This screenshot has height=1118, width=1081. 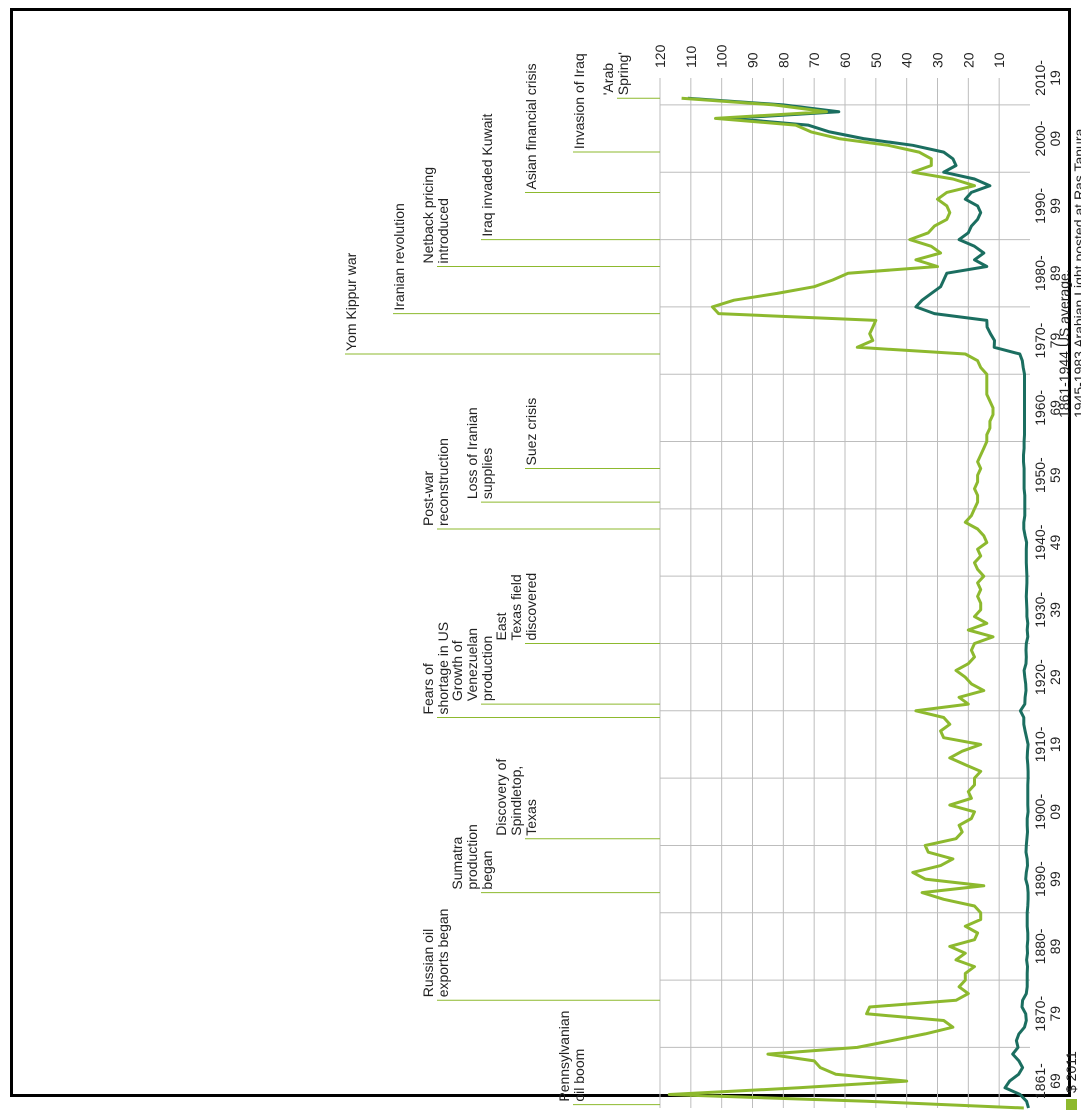 I want to click on event-label: Post-warreconstruction, so click(x=435, y=482).